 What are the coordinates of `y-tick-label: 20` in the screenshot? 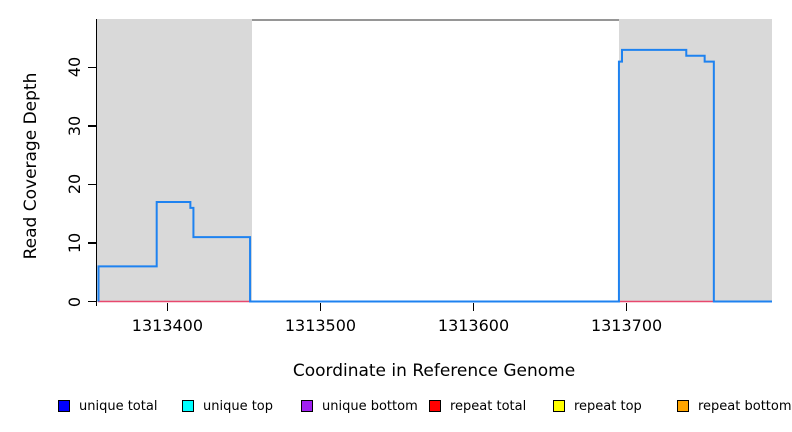 It's located at (74, 184).